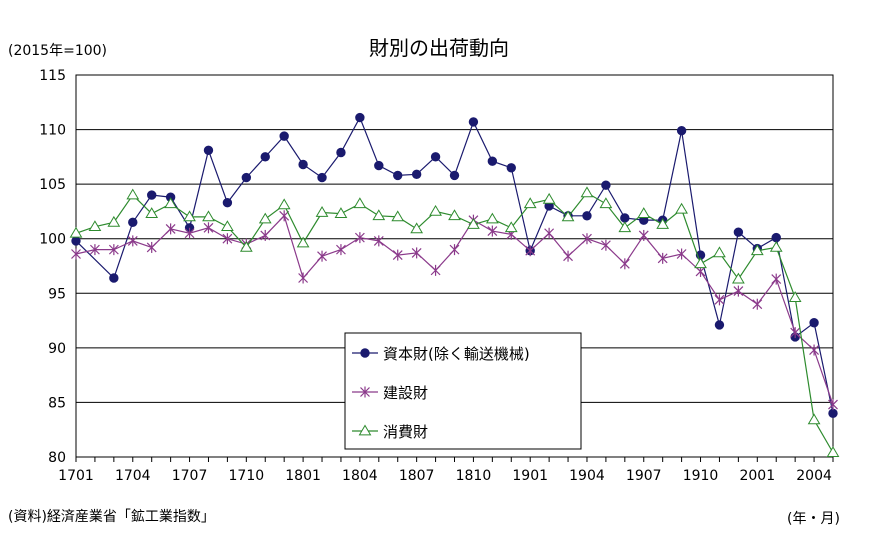 This screenshot has height=553, width=878. I want to click on legend-label: 消費財, so click(405, 432).